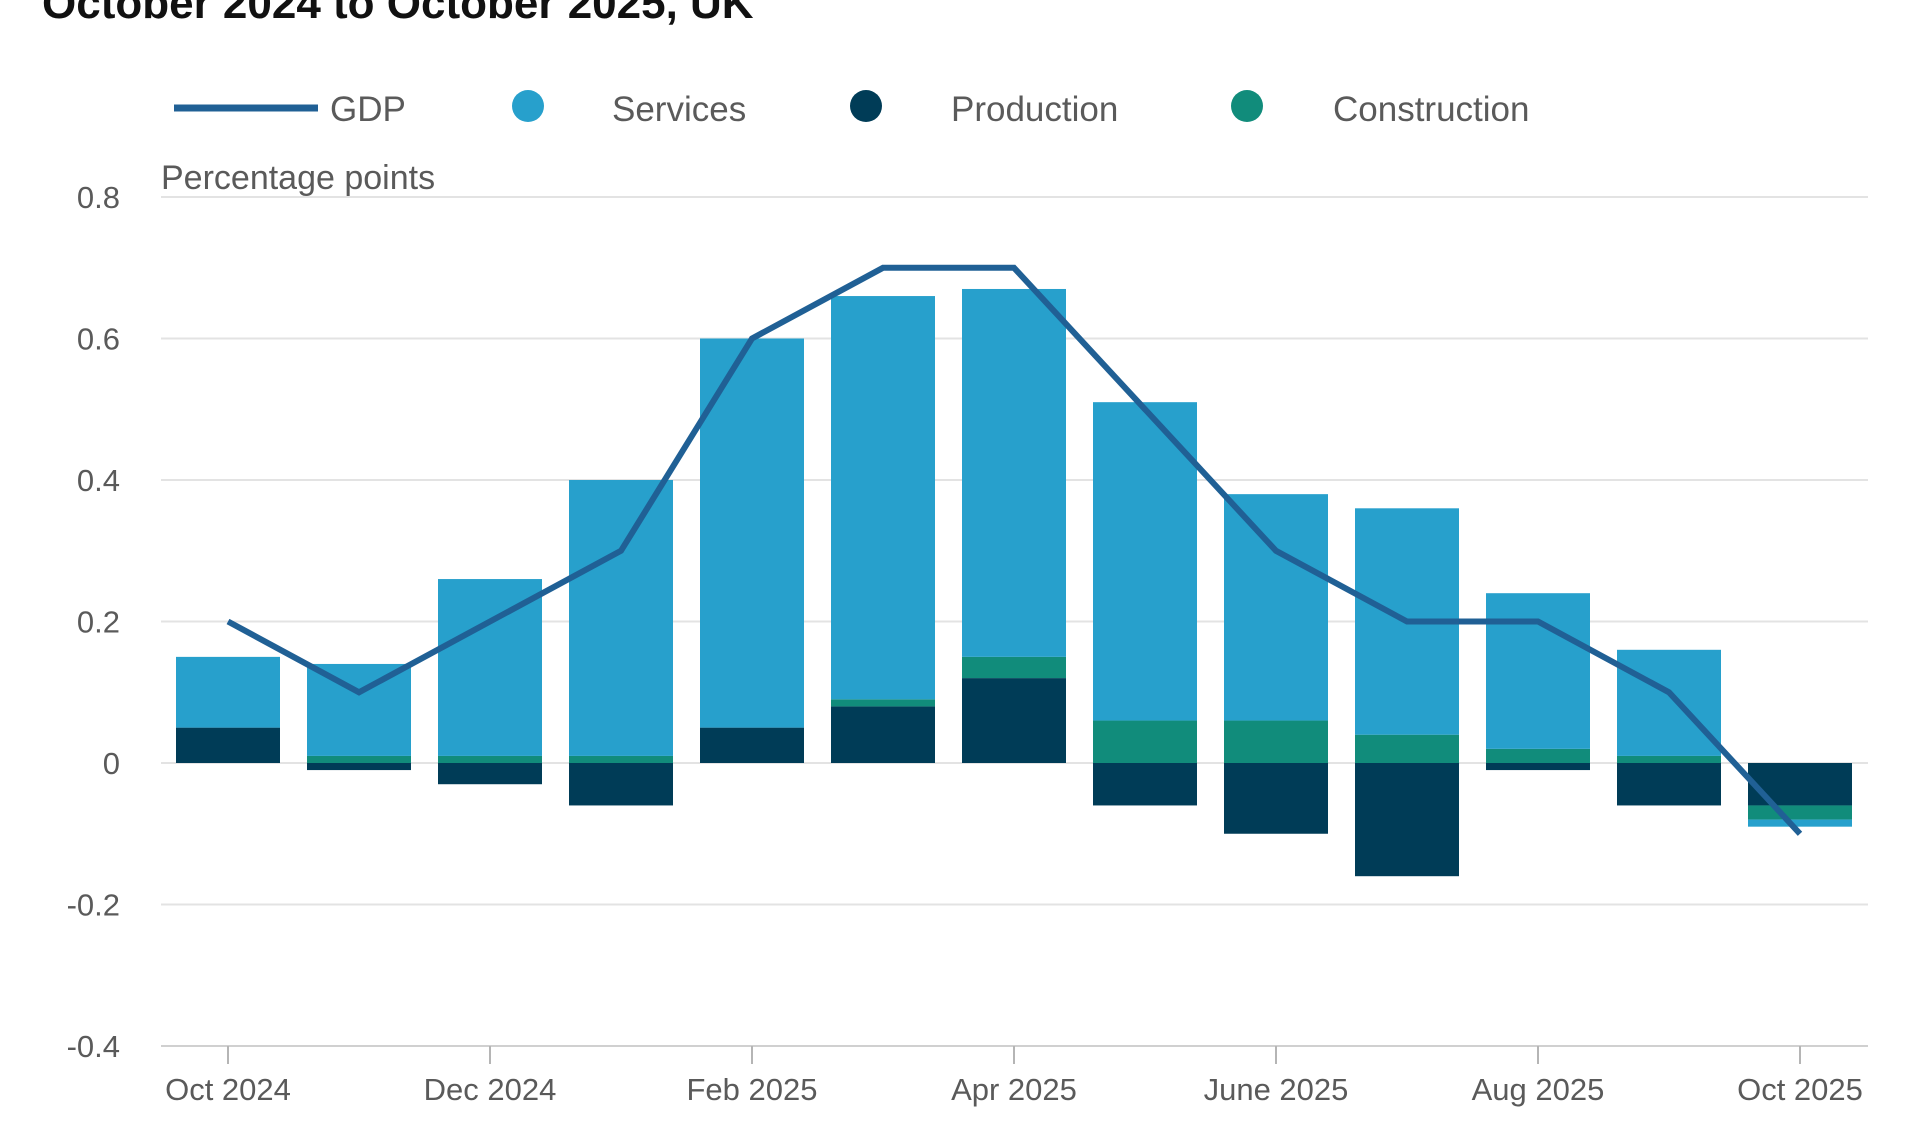 The image size is (1908, 1146). I want to click on legend-gdp-label: GDP, so click(368, 109).